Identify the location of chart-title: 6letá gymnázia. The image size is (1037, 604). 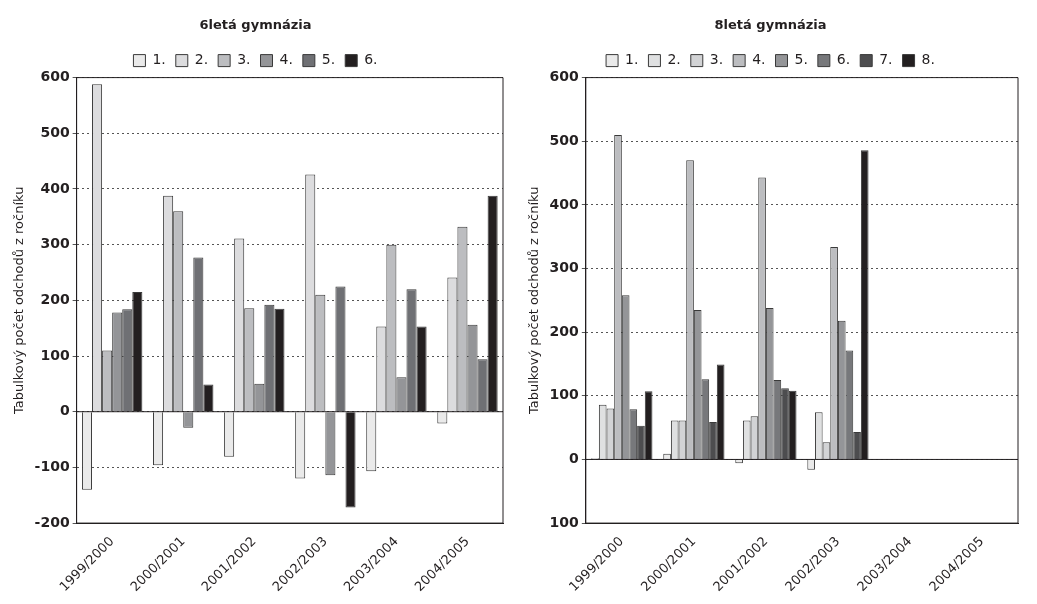
(255, 25).